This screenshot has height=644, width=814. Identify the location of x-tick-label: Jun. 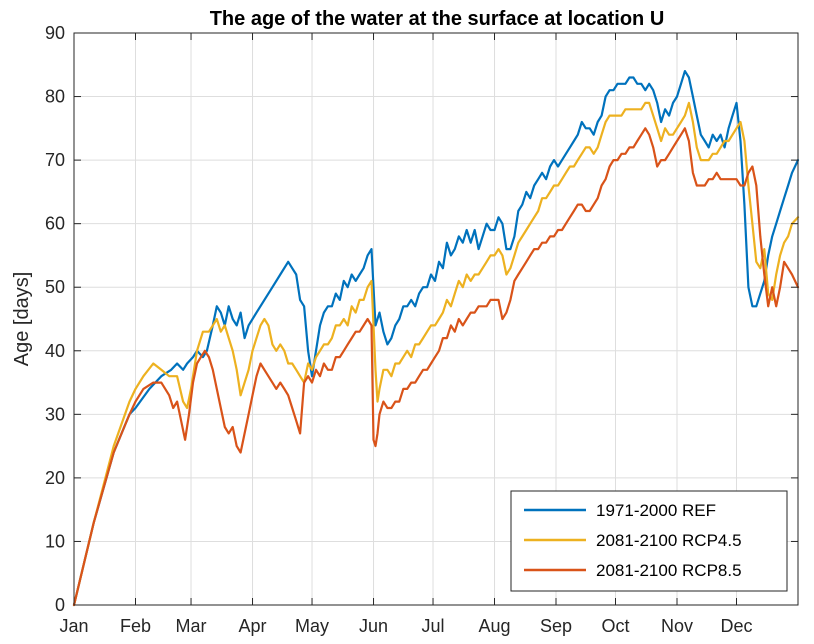
(373, 626).